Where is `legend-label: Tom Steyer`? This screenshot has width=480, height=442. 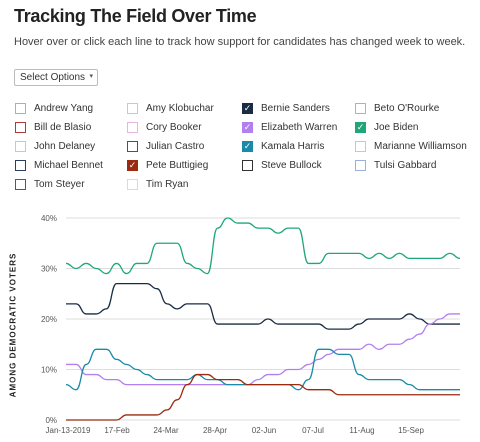
legend-label: Tom Steyer is located at coordinates (59, 184).